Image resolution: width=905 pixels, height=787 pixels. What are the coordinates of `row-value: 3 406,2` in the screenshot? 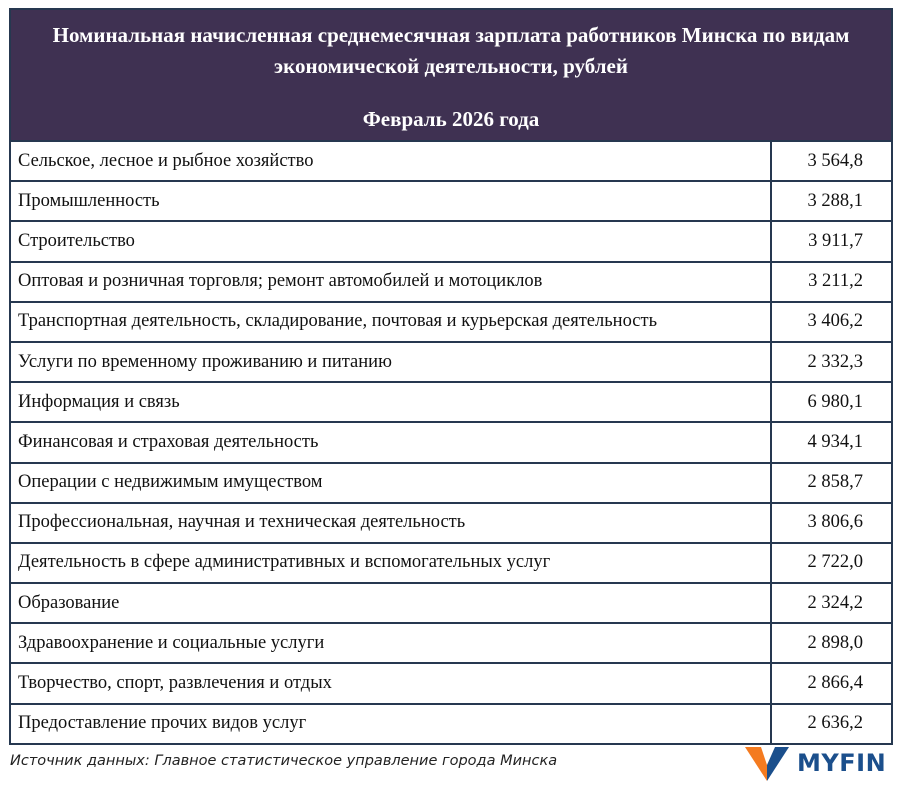 It's located at (830, 321).